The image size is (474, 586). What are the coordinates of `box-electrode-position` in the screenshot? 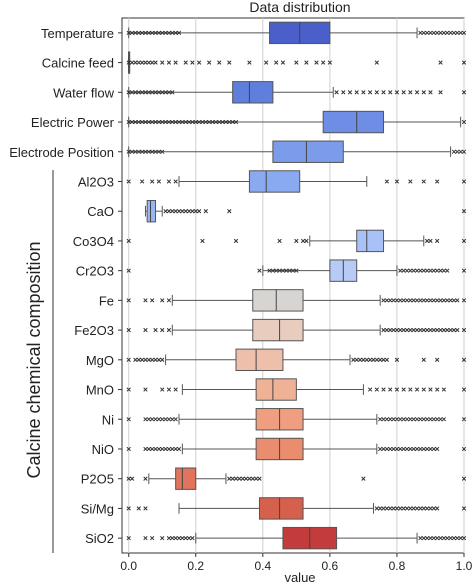 It's located at (296, 151).